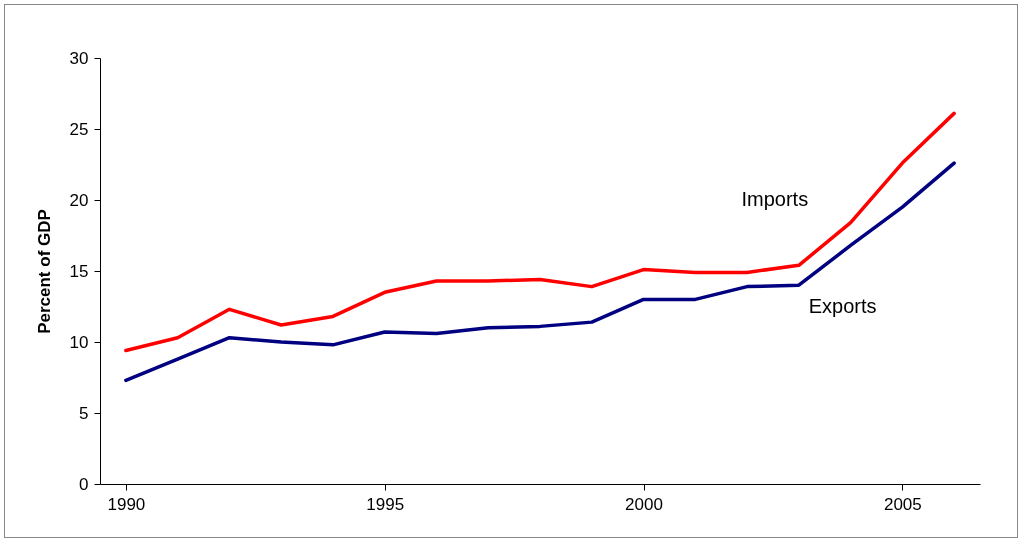  I want to click on y-tick-label: 30, so click(79, 58).